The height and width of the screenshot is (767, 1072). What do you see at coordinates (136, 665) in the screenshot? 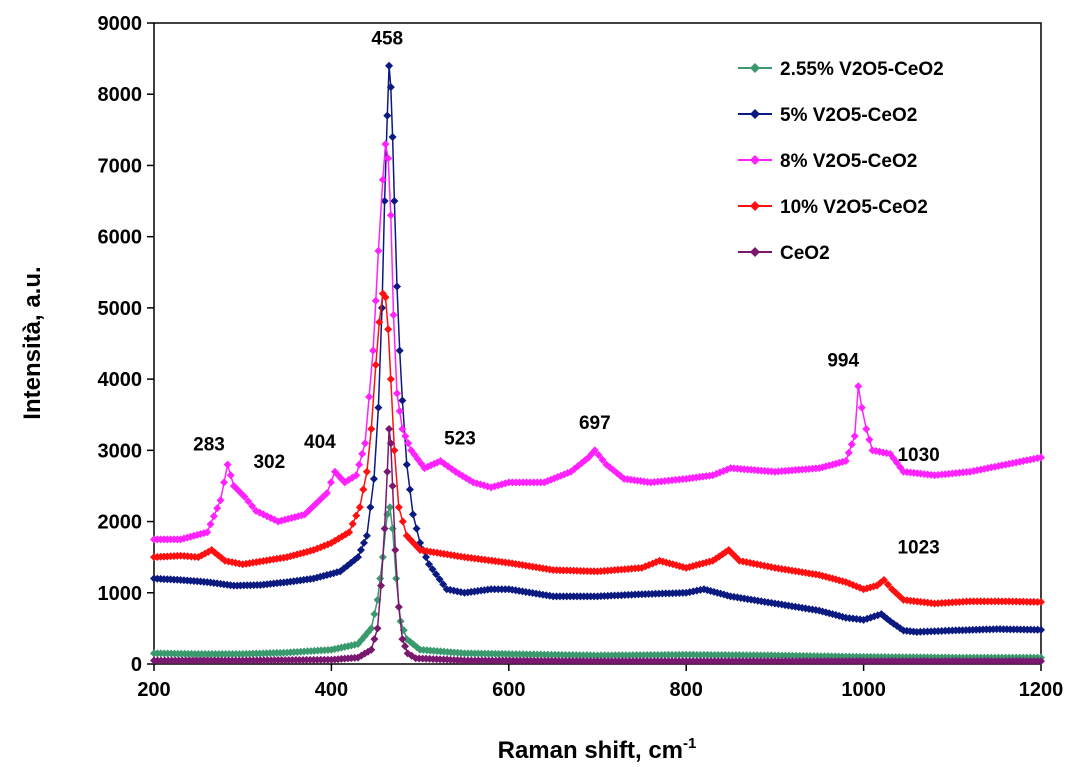
I see `y-tick-label: 0` at bounding box center [136, 665].